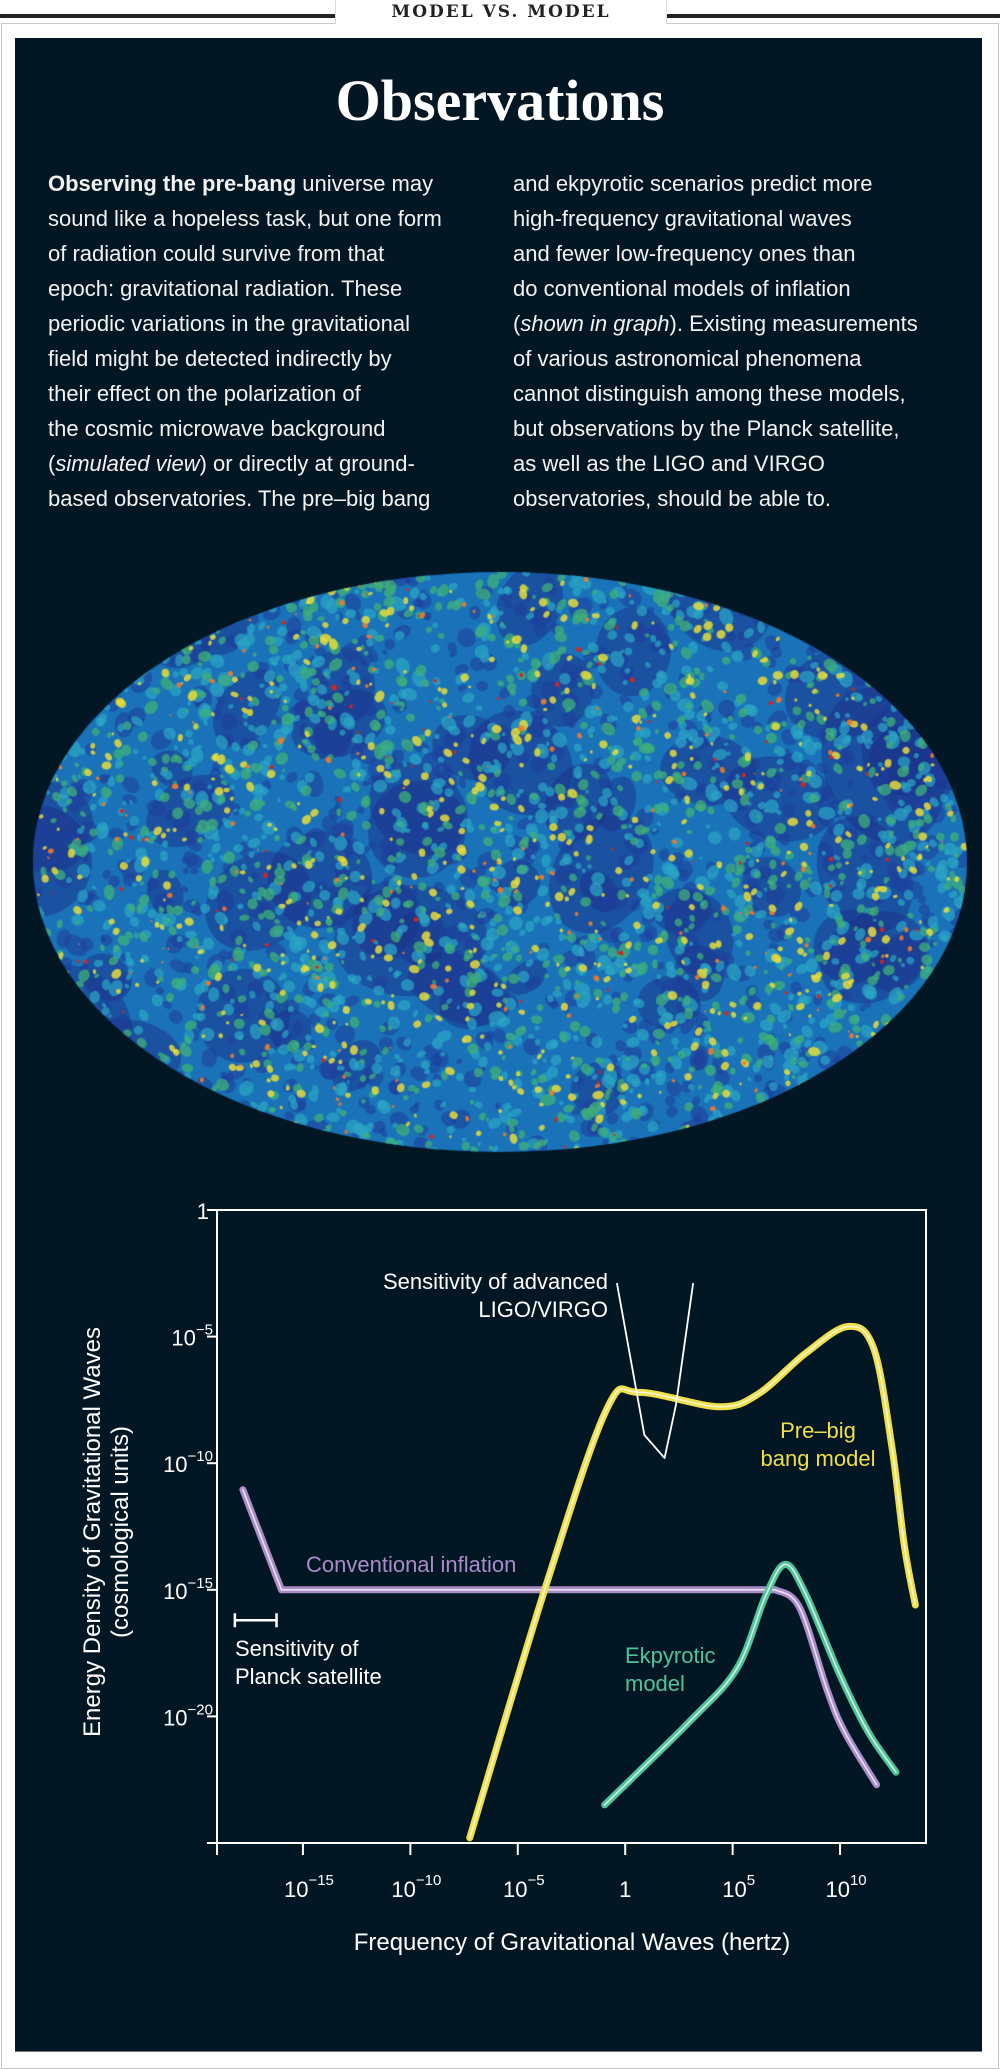  Describe the element at coordinates (365, 183) in the screenshot. I see `text-segment: universe may` at that location.